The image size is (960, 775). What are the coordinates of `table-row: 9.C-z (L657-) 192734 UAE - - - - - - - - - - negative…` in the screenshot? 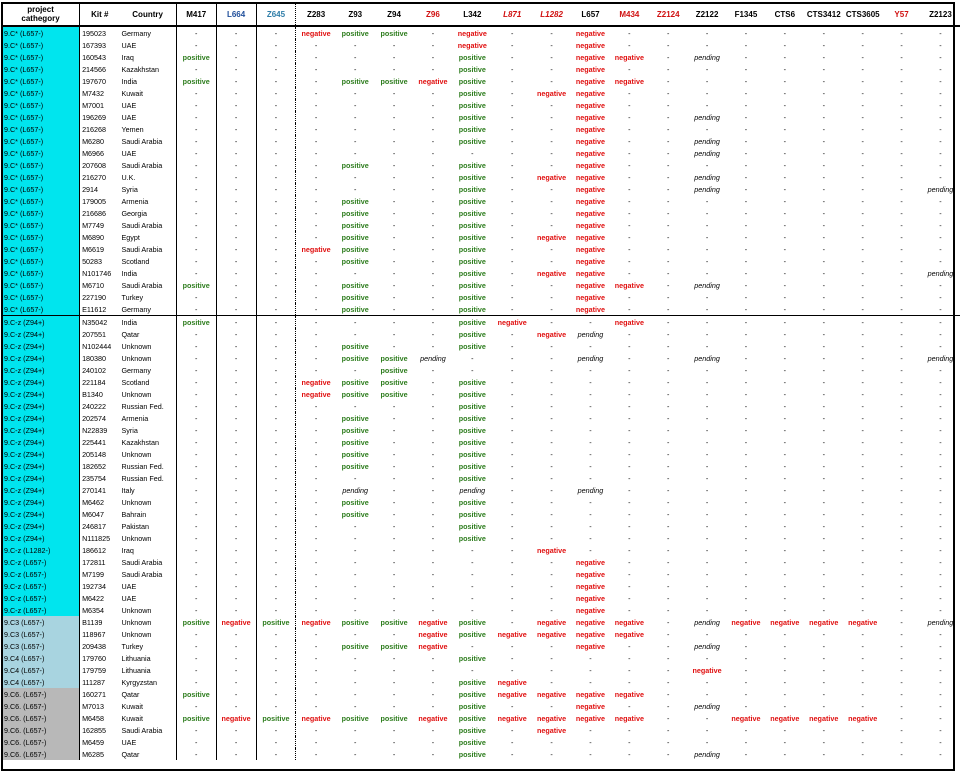 It's located at (481, 586).